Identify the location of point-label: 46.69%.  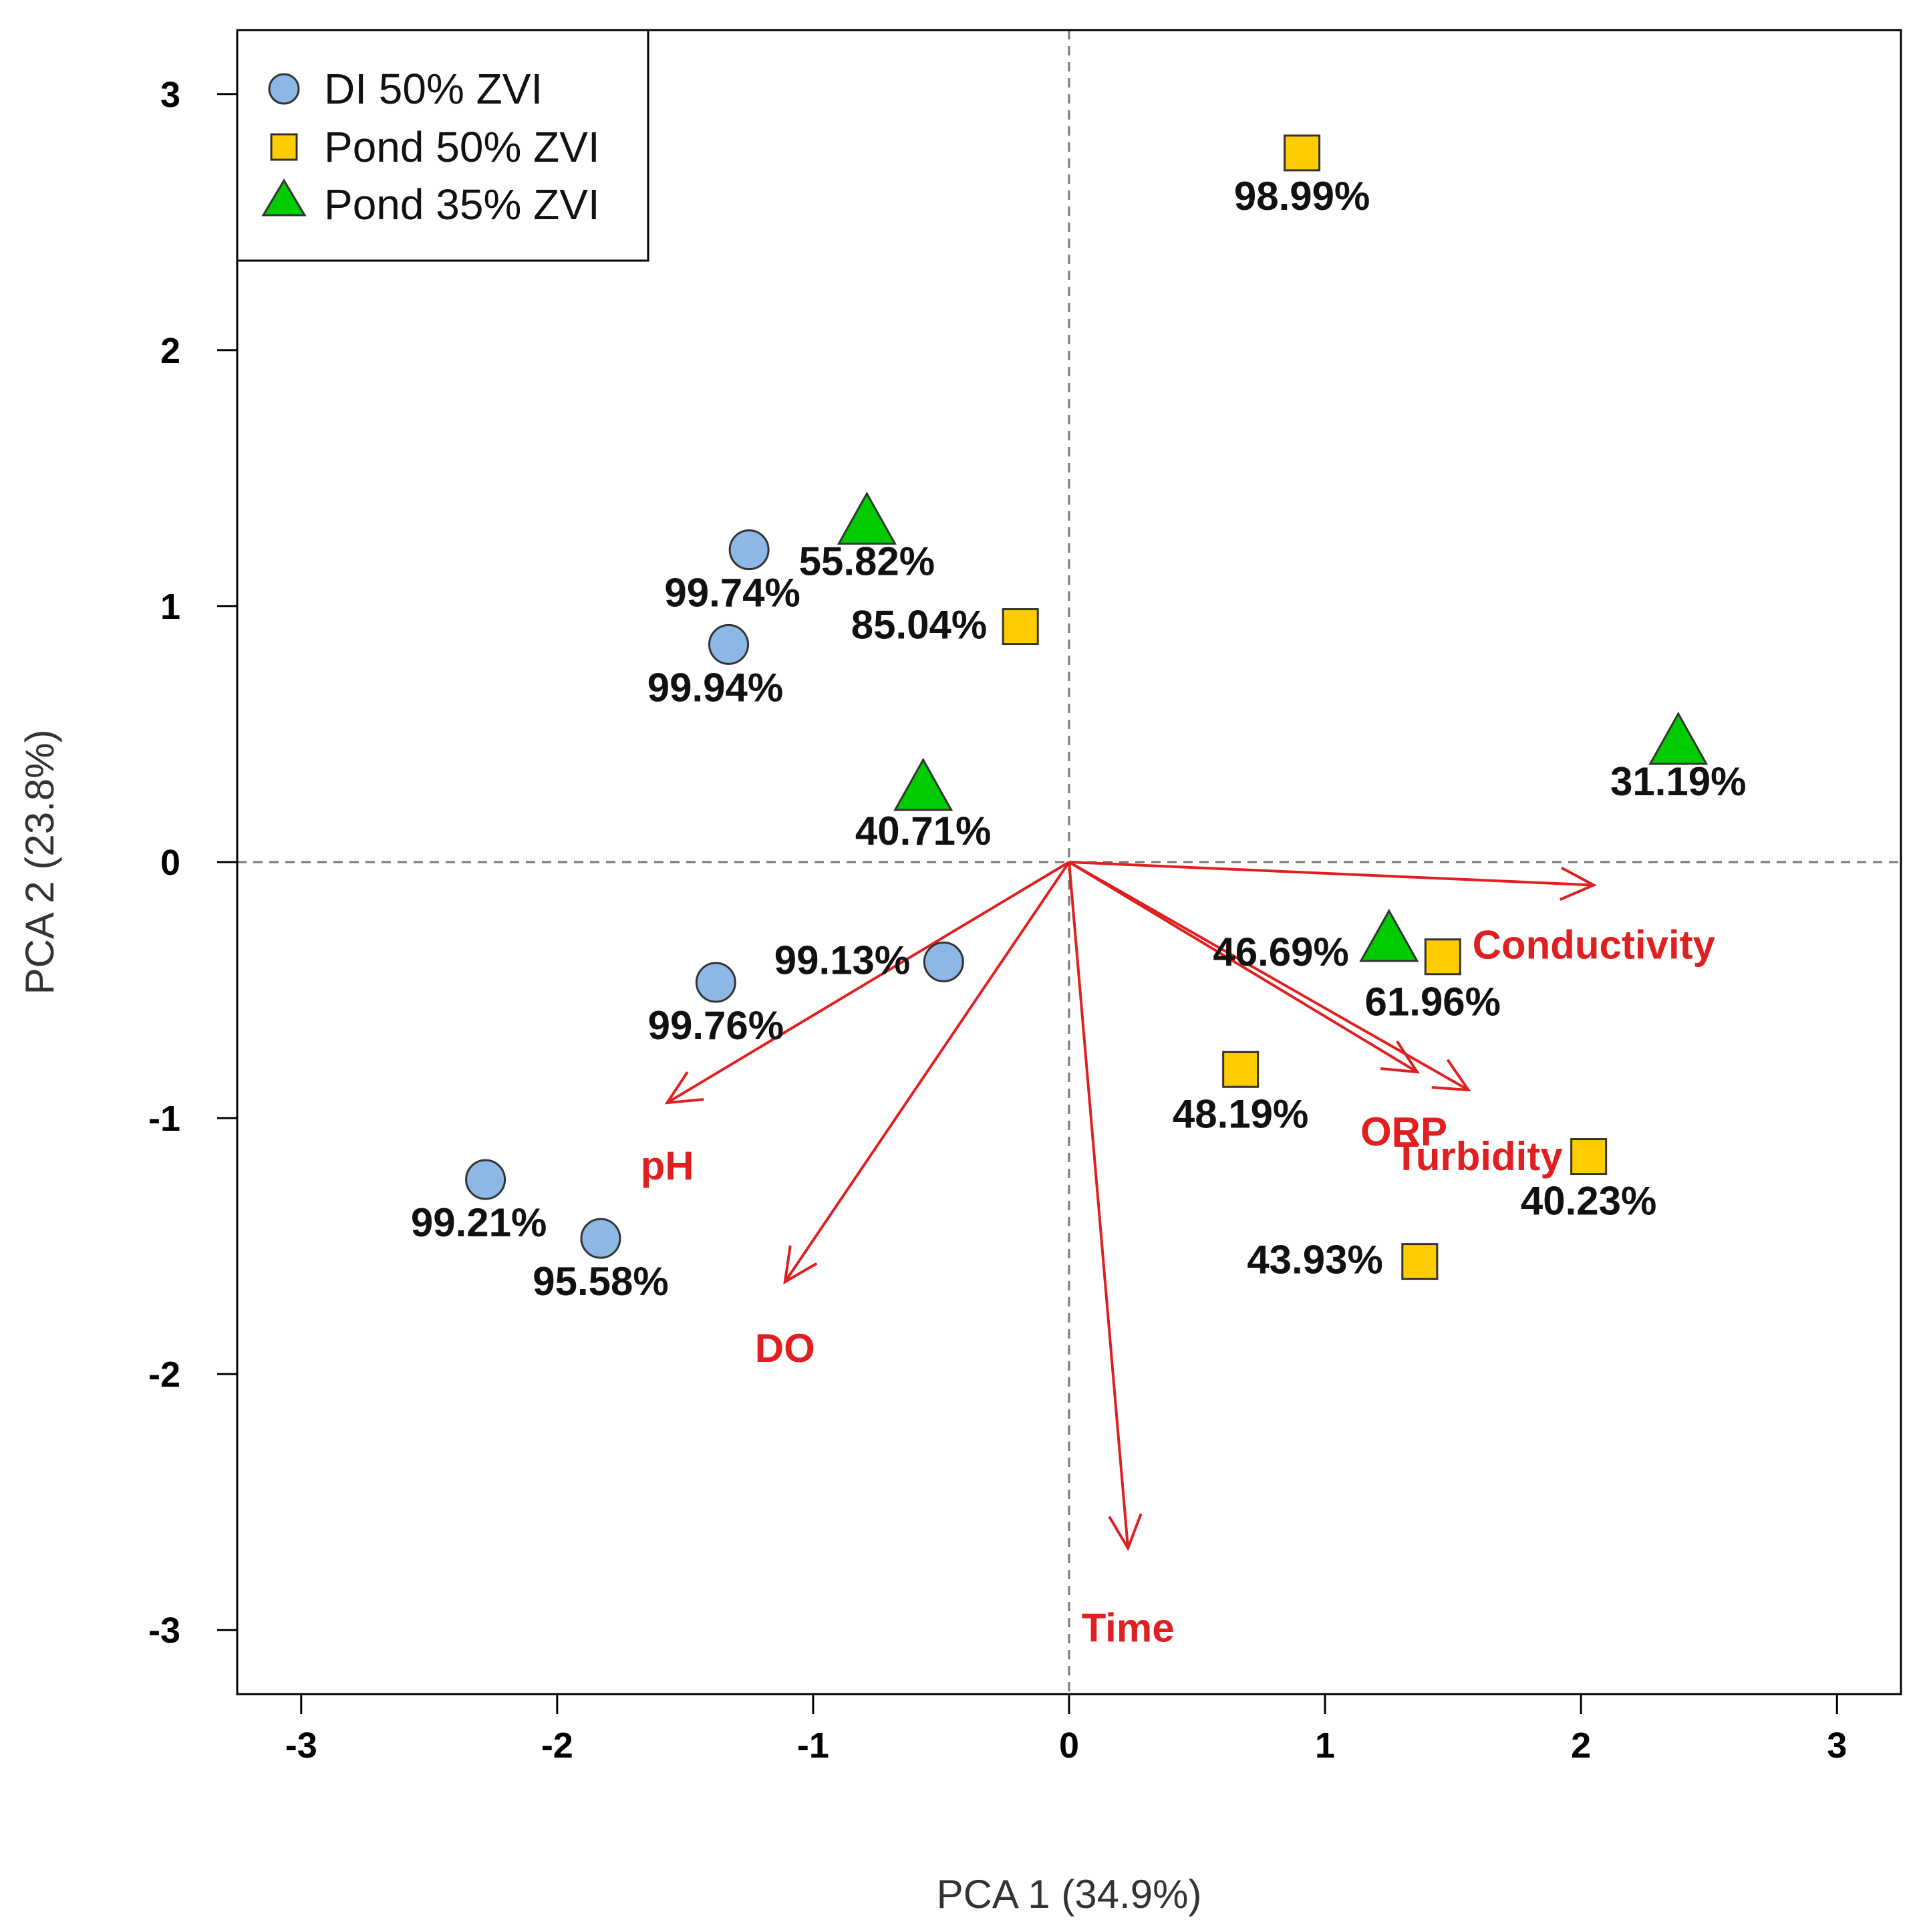
(1281, 952).